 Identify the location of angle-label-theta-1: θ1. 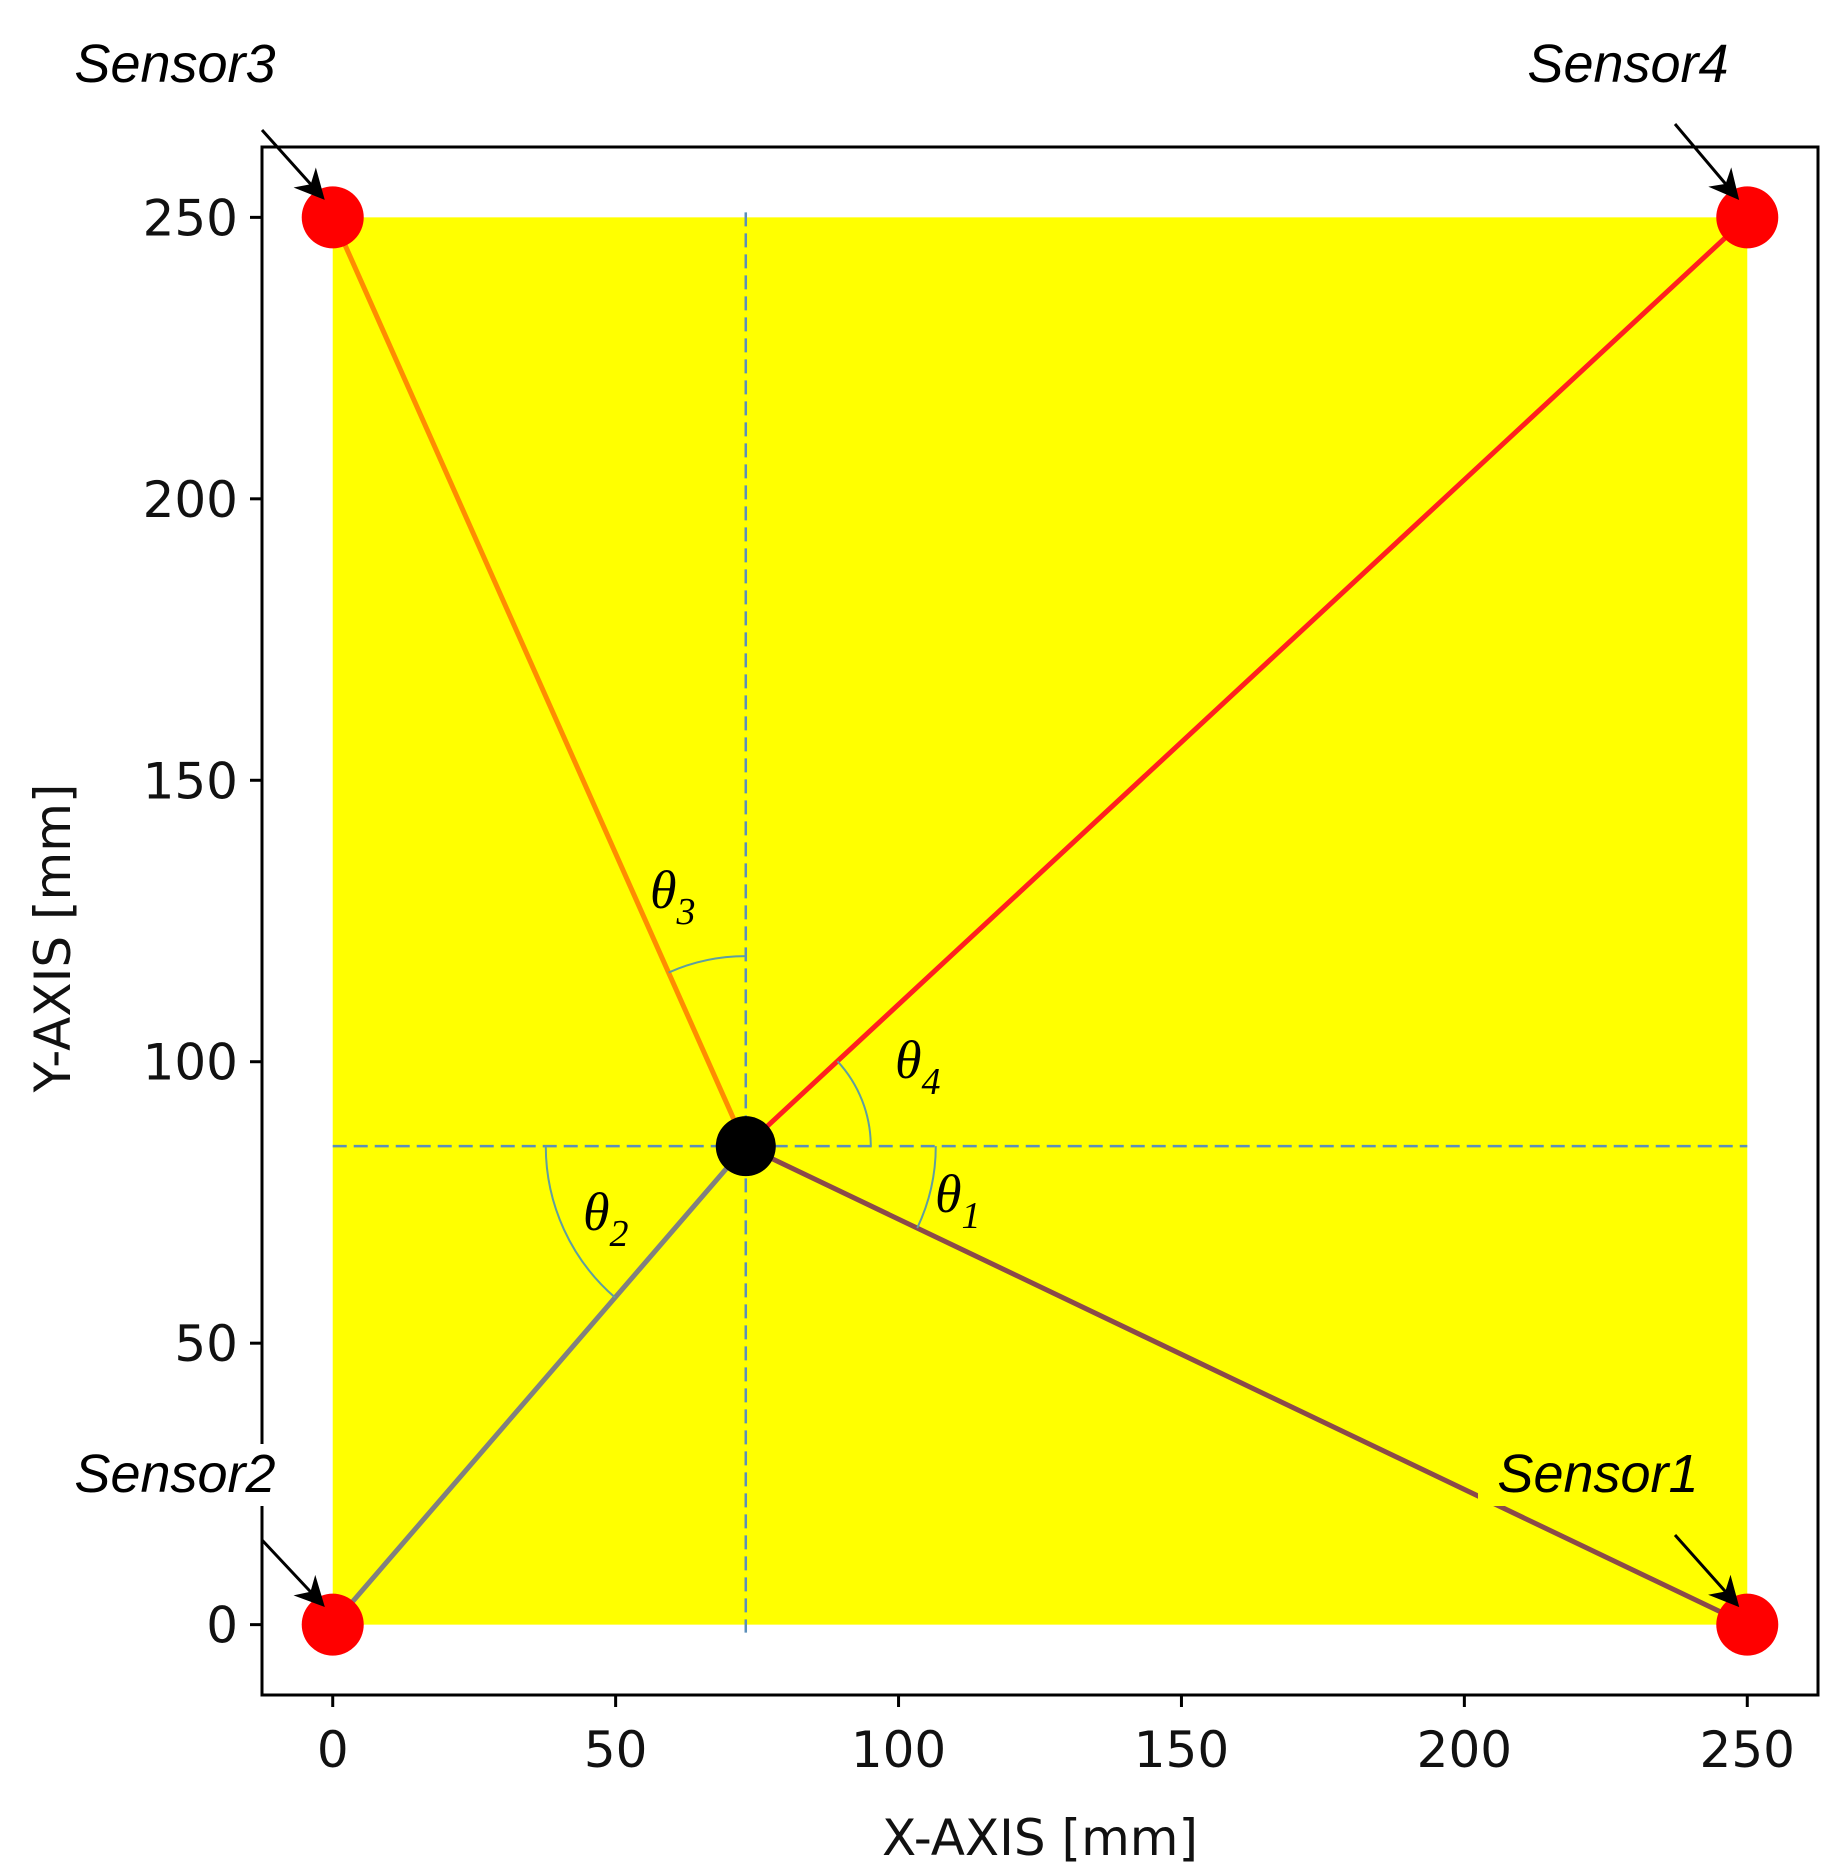
(958, 1200).